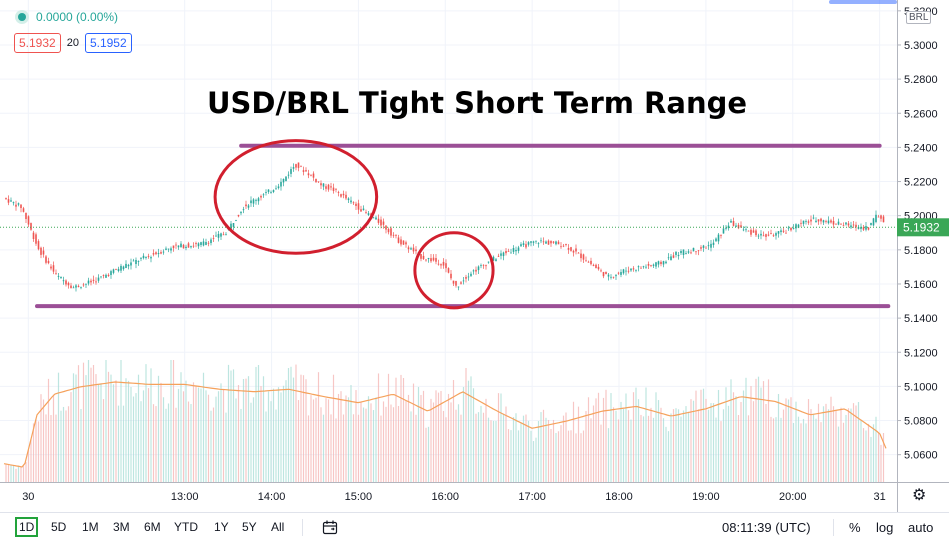  I want to click on range-button-1y: 1Y, so click(221, 527).